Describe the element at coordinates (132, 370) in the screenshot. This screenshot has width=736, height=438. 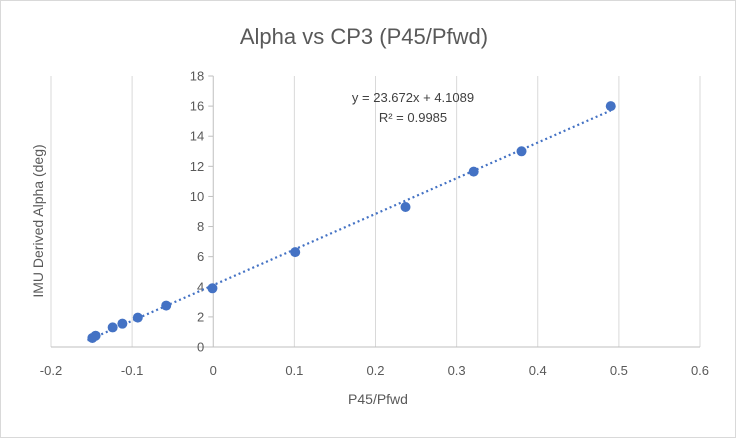
I see `x-tick-label: -0.1` at that location.